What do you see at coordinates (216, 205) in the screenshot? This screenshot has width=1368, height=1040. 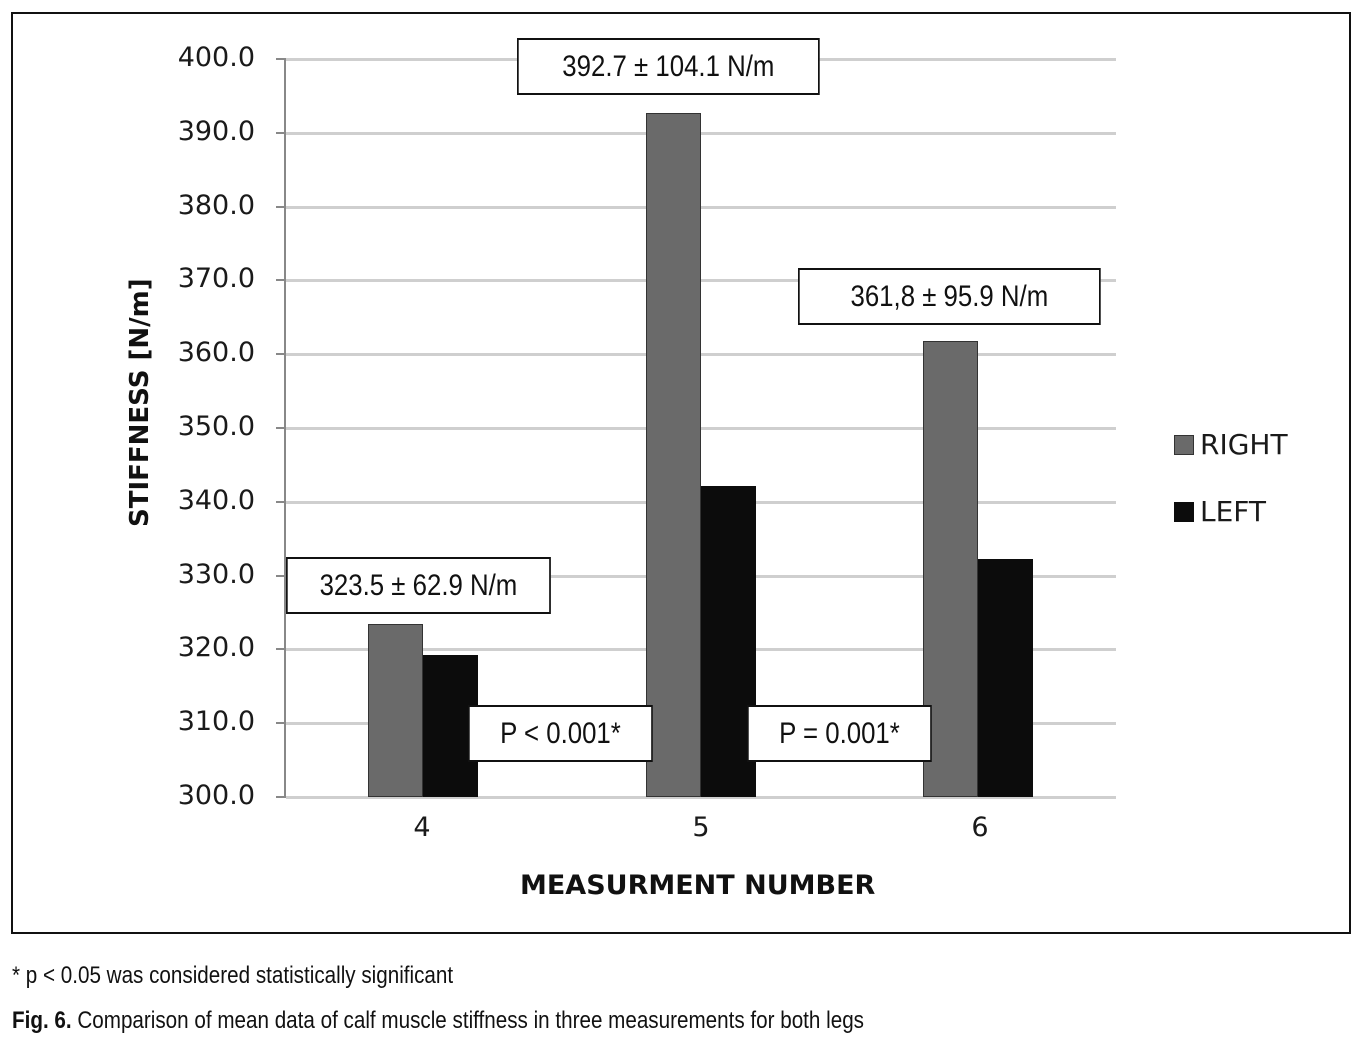 I see `y-tick-label: 380.0` at bounding box center [216, 205].